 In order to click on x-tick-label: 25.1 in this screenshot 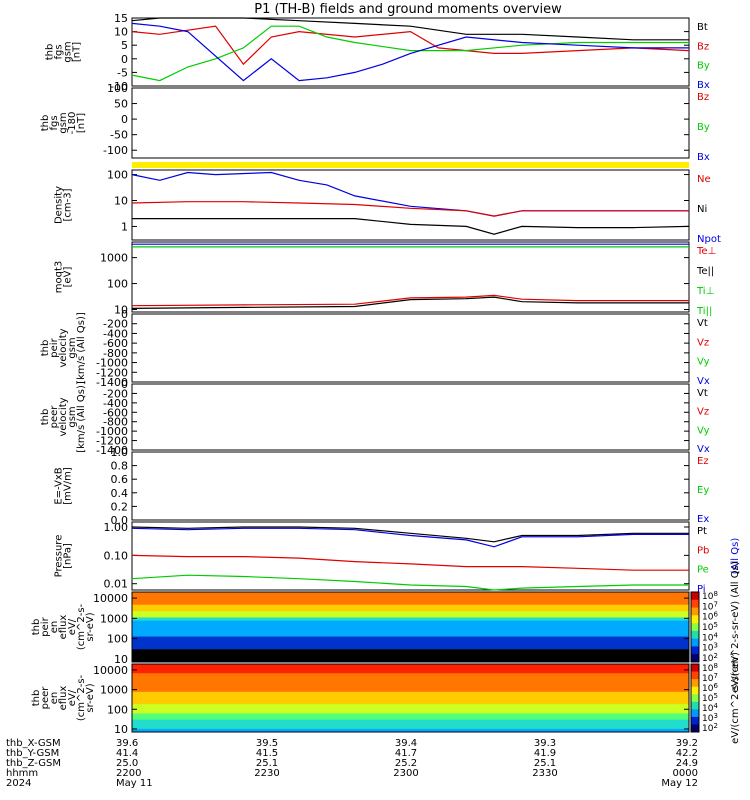, I will do `click(267, 763)`.